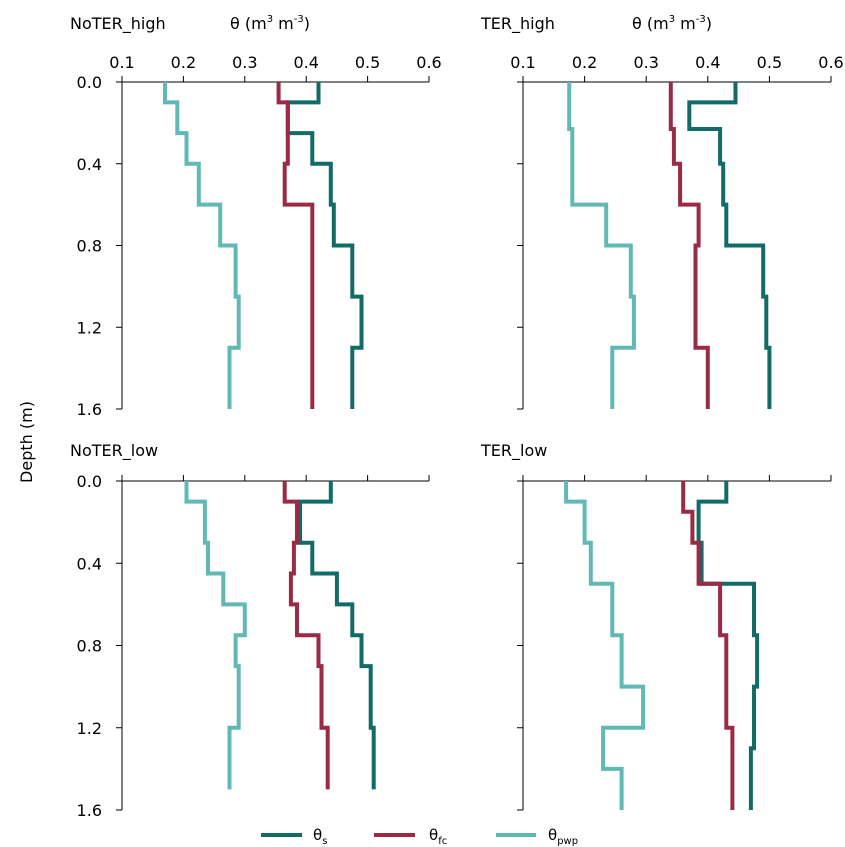 The height and width of the screenshot is (847, 845). What do you see at coordinates (438, 836) in the screenshot?
I see `legend-label-theta-fc: θfc` at bounding box center [438, 836].